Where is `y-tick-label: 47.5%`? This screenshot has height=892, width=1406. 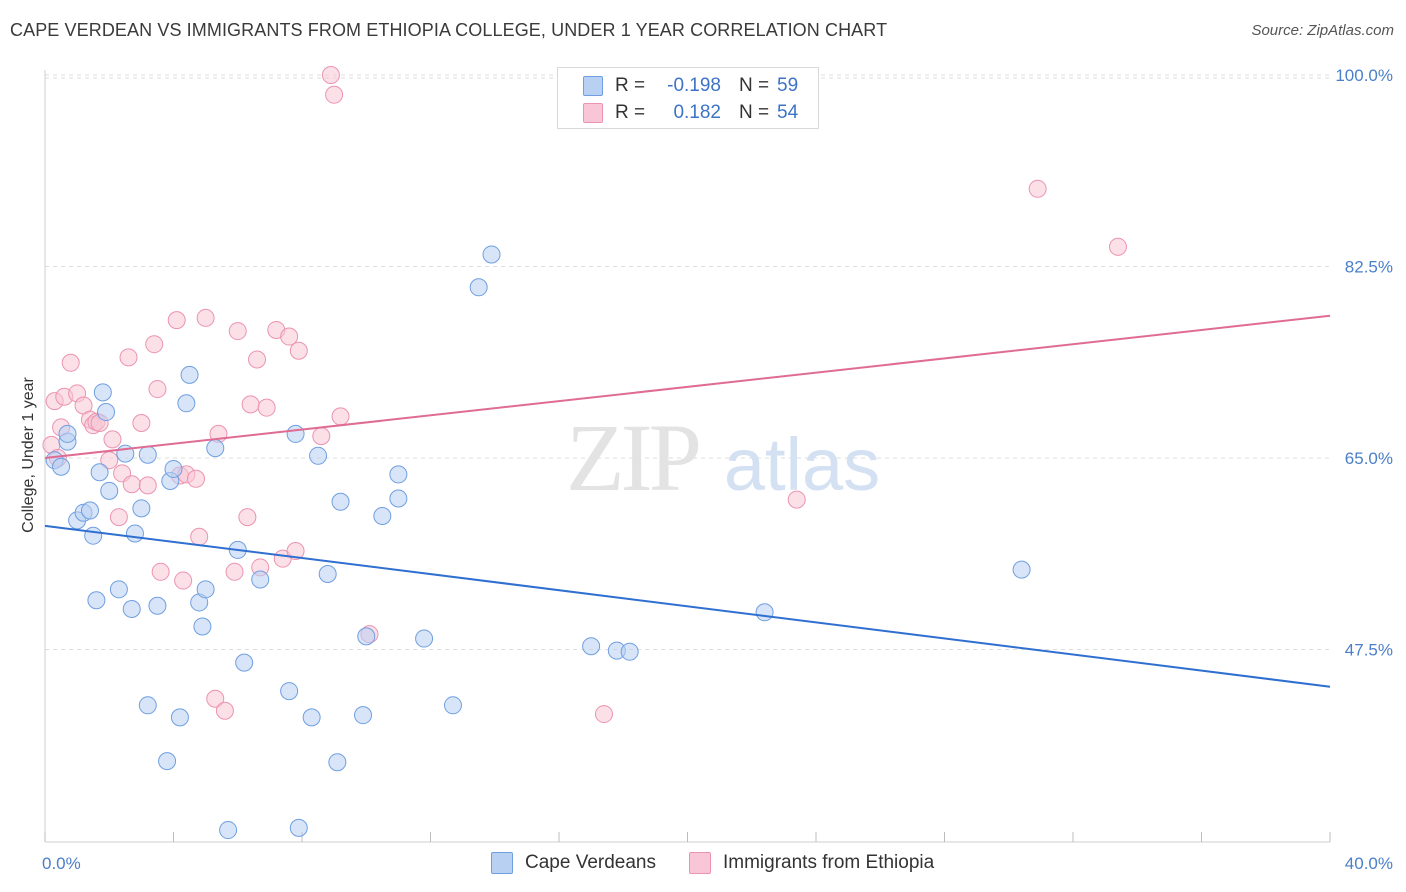
y-tick-label: 47.5% is located at coordinates (1369, 650).